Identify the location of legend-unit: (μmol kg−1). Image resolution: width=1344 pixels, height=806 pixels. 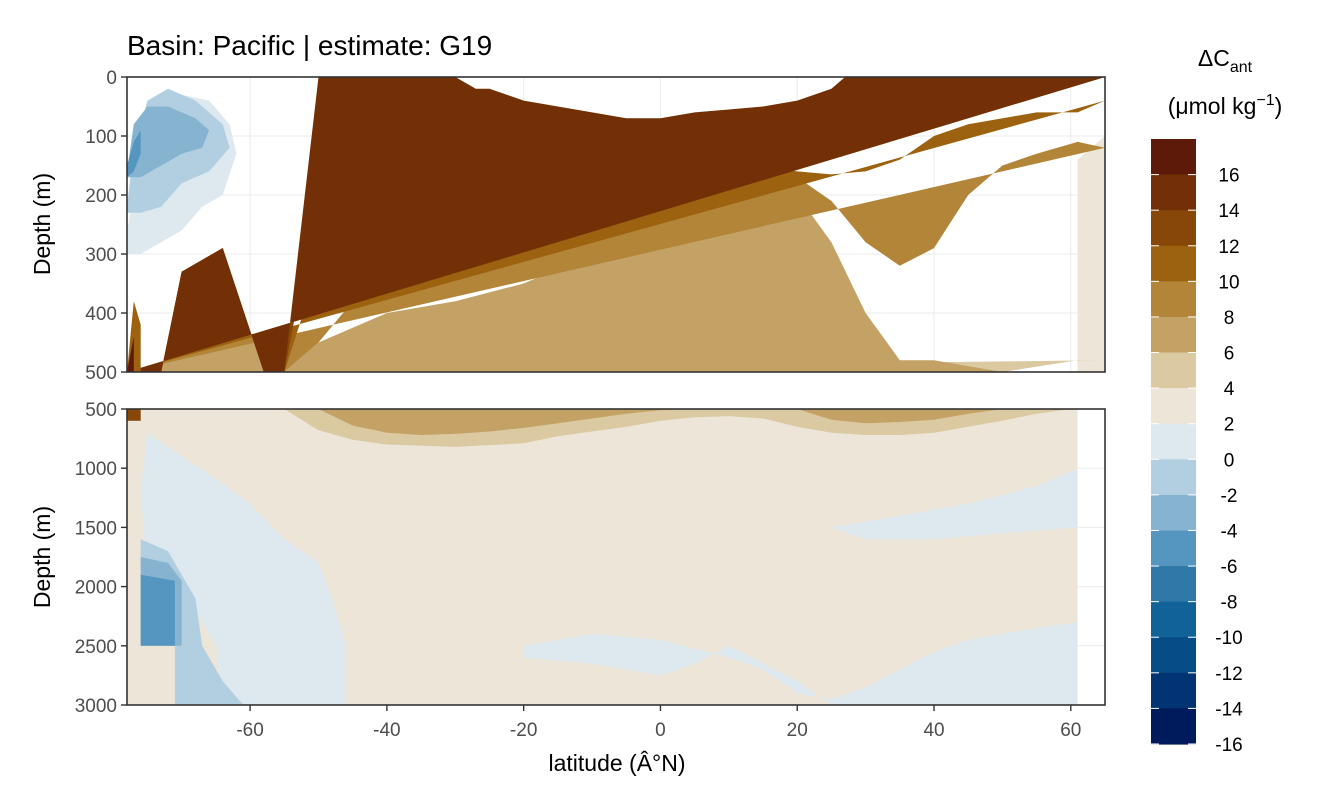
(1225, 105).